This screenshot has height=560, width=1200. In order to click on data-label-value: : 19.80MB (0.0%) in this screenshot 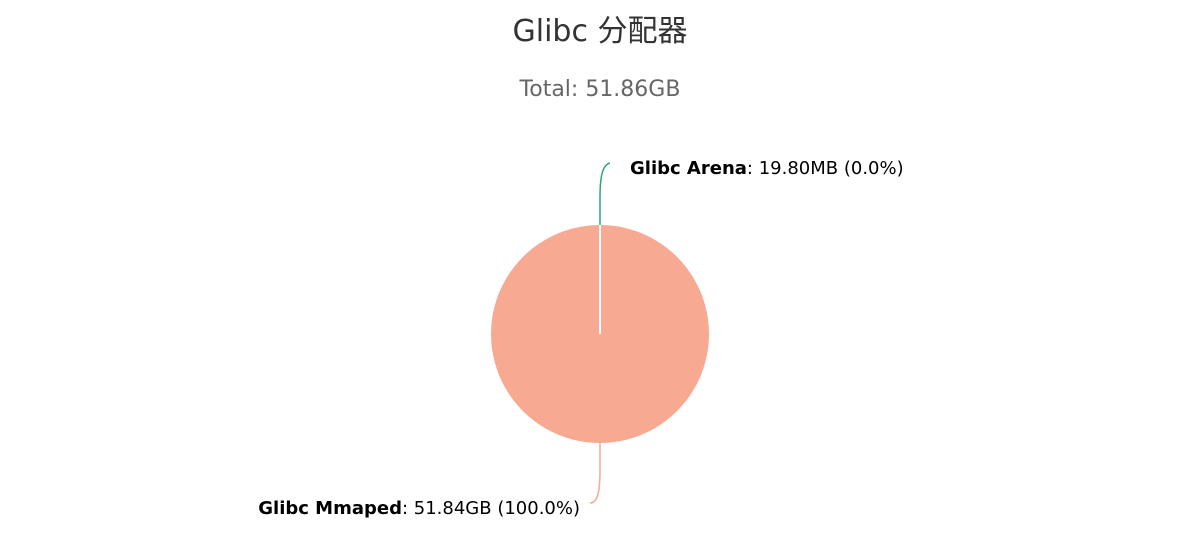, I will do `click(825, 168)`.